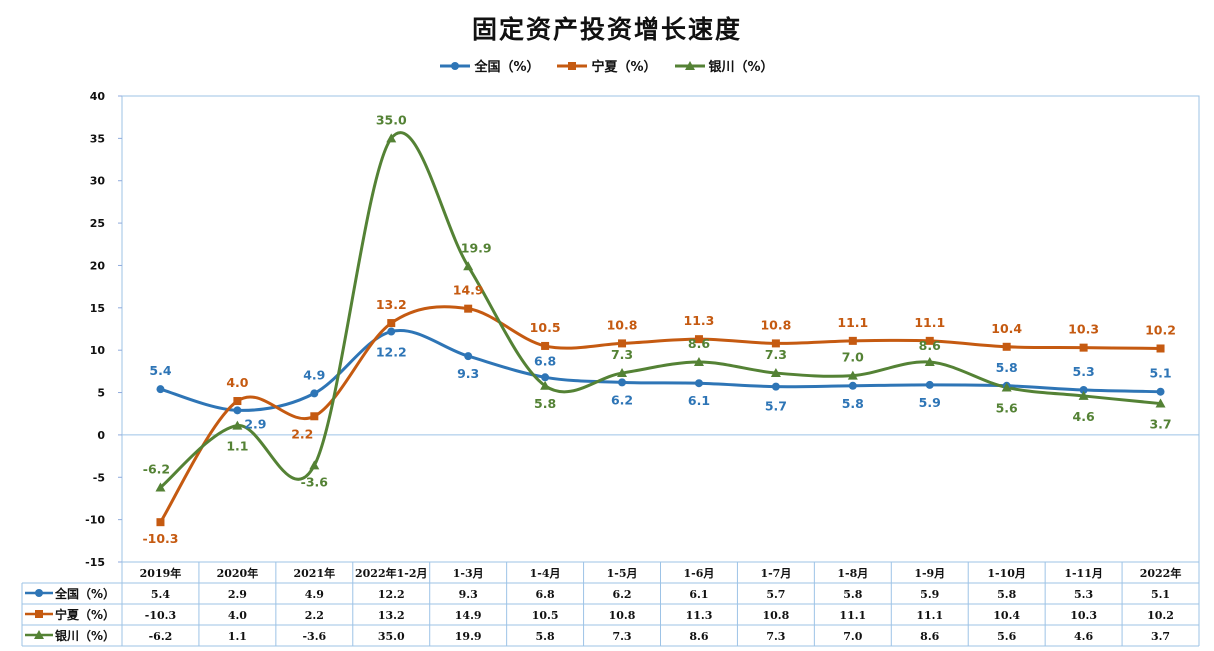 The image size is (1214, 651). What do you see at coordinates (1160, 329) in the screenshot?
I see `data-label: 10.2` at bounding box center [1160, 329].